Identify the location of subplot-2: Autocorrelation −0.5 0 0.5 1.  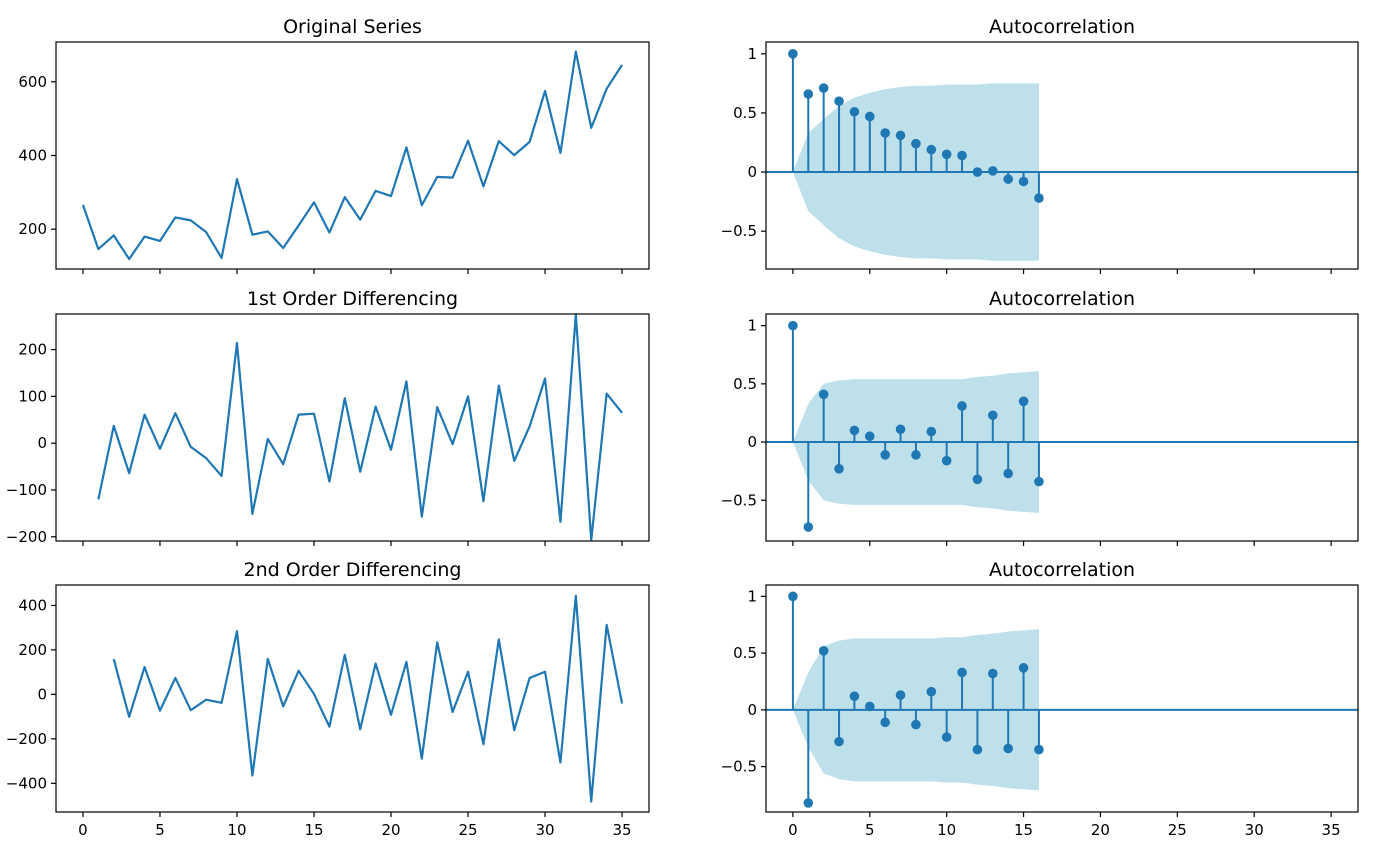
(1040, 145).